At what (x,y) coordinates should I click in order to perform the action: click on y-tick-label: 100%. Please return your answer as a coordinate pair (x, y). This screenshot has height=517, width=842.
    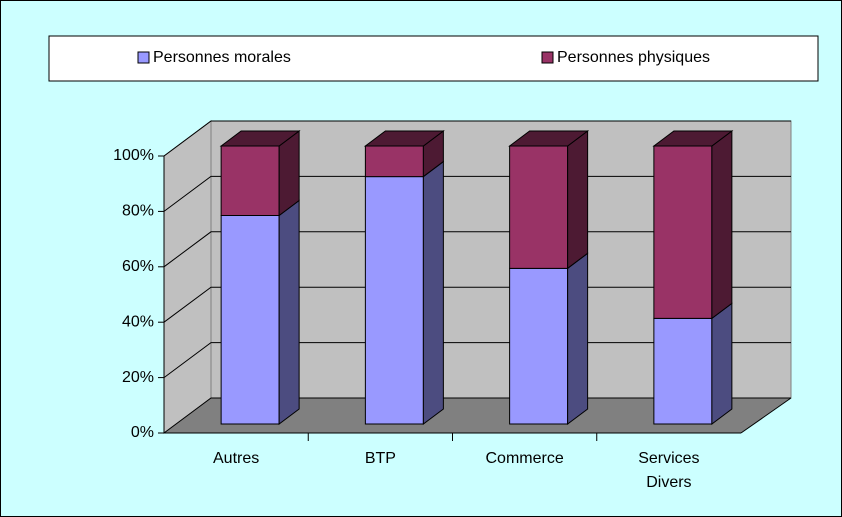
    Looking at the image, I should click on (133, 155).